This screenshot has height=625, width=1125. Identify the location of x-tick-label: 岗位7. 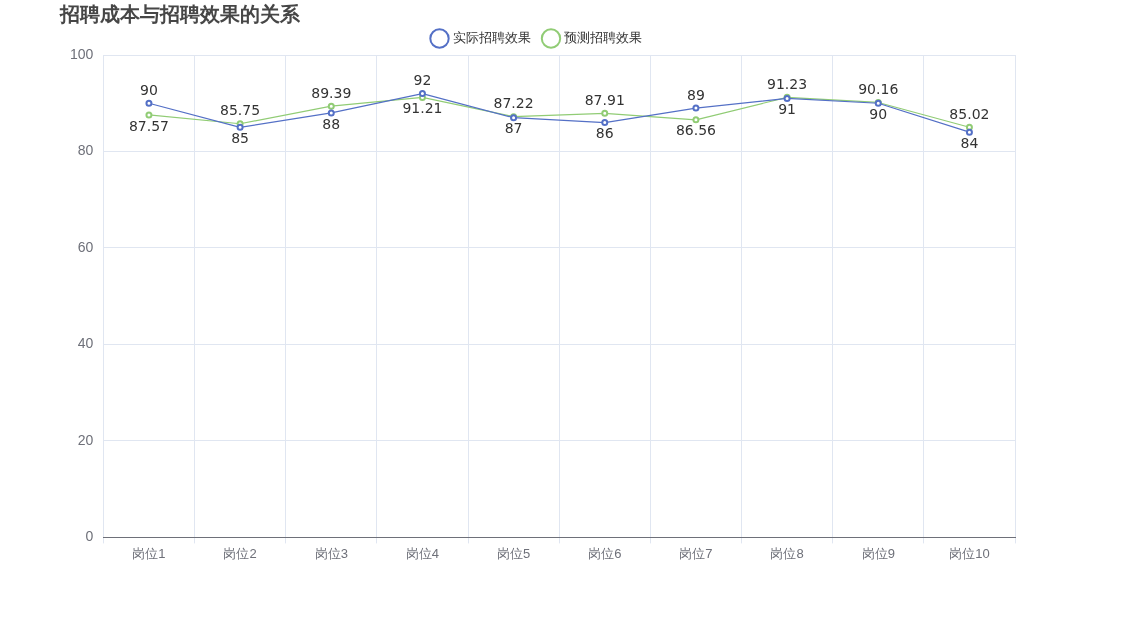
(696, 553).